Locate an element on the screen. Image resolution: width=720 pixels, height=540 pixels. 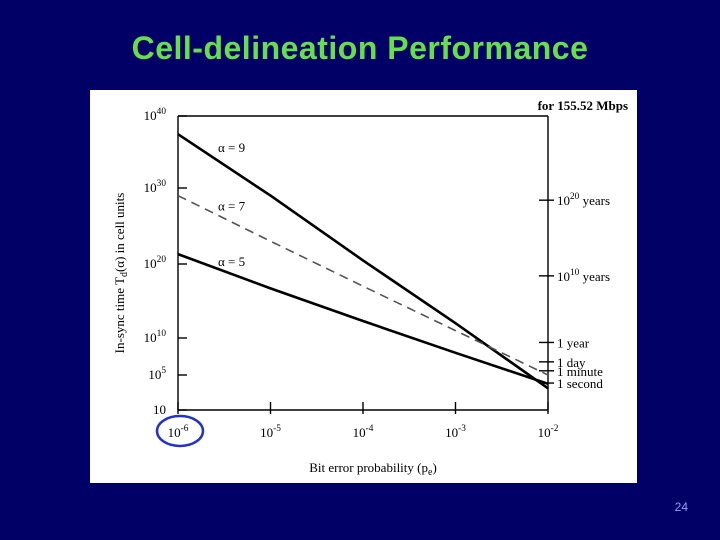
series-label: α = 5 is located at coordinates (231, 261).